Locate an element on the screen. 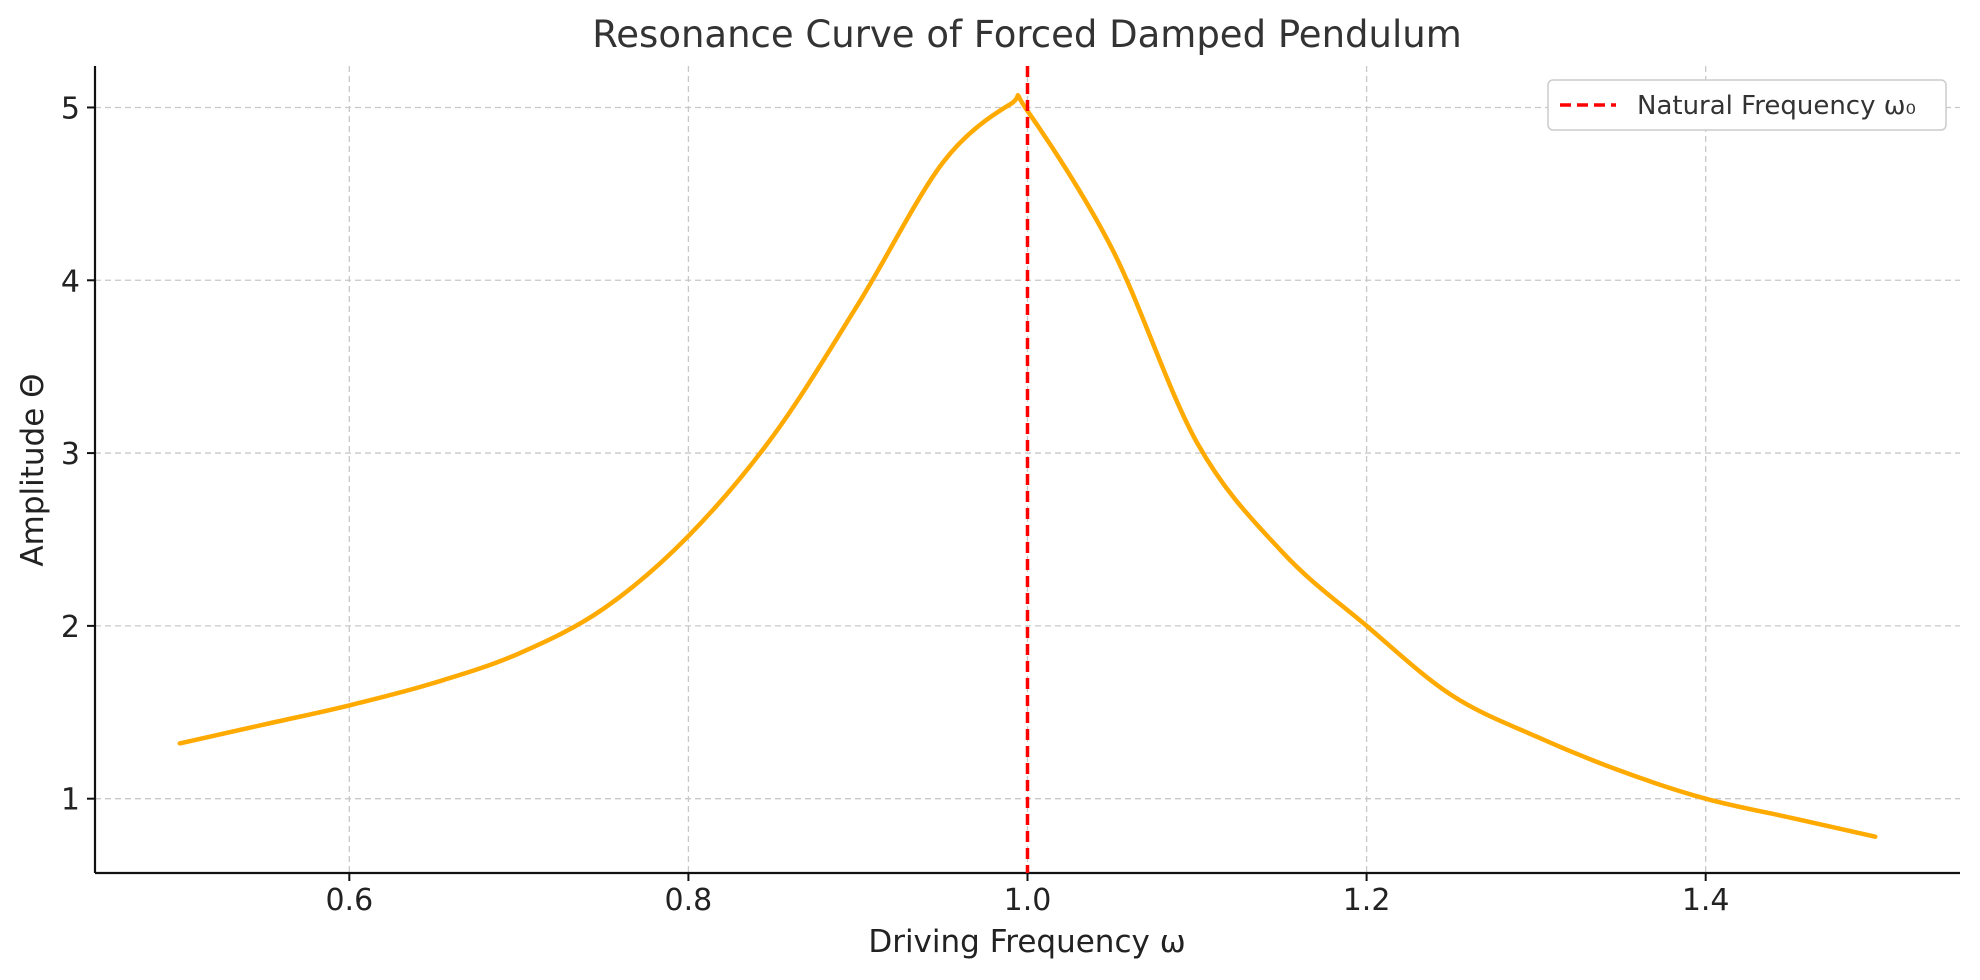 The height and width of the screenshot is (980, 1980). x-tick-label-1: 0.8 is located at coordinates (689, 900).